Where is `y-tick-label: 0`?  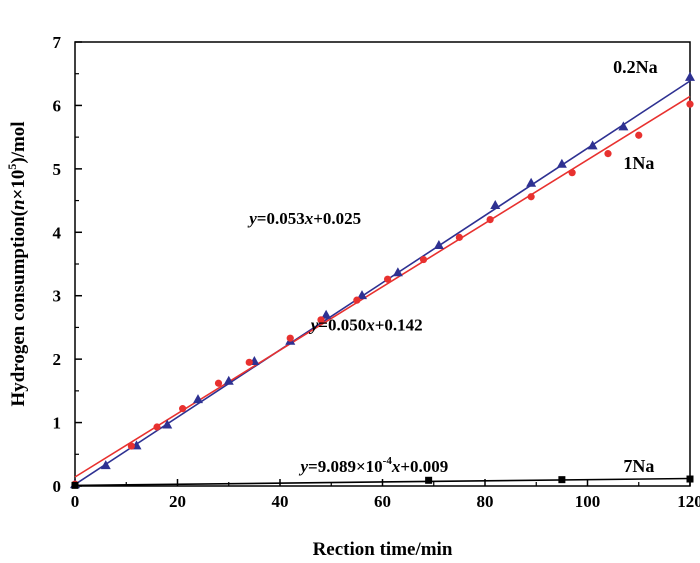
y-tick-label: 0 is located at coordinates (57, 486).